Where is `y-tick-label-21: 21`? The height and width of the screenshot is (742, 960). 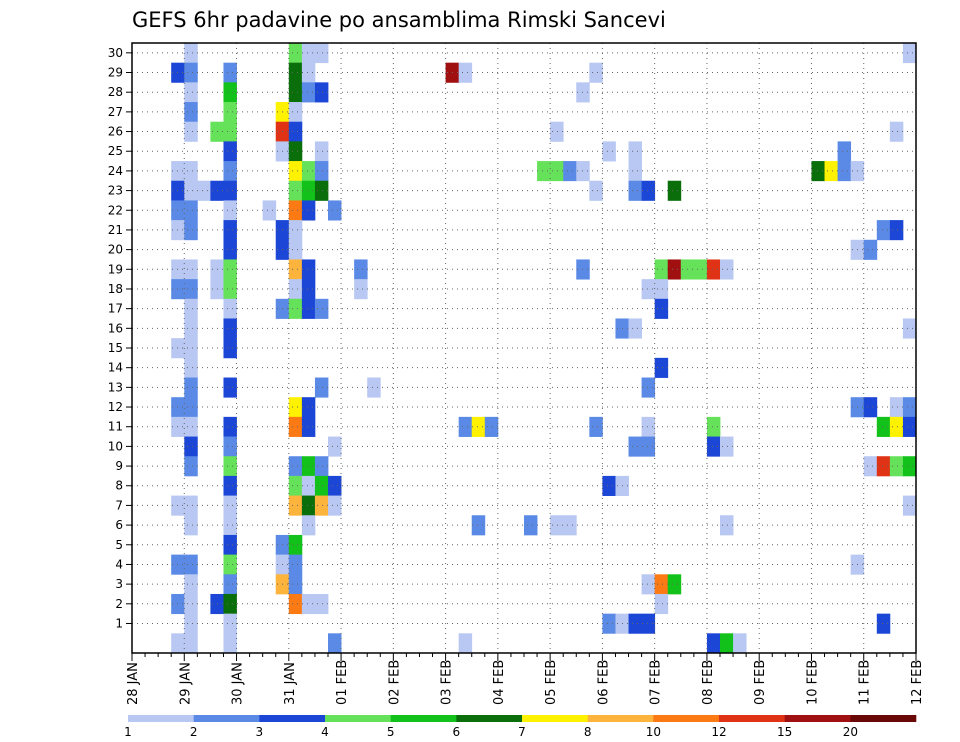
y-tick-label-21: 21 is located at coordinates (115, 230).